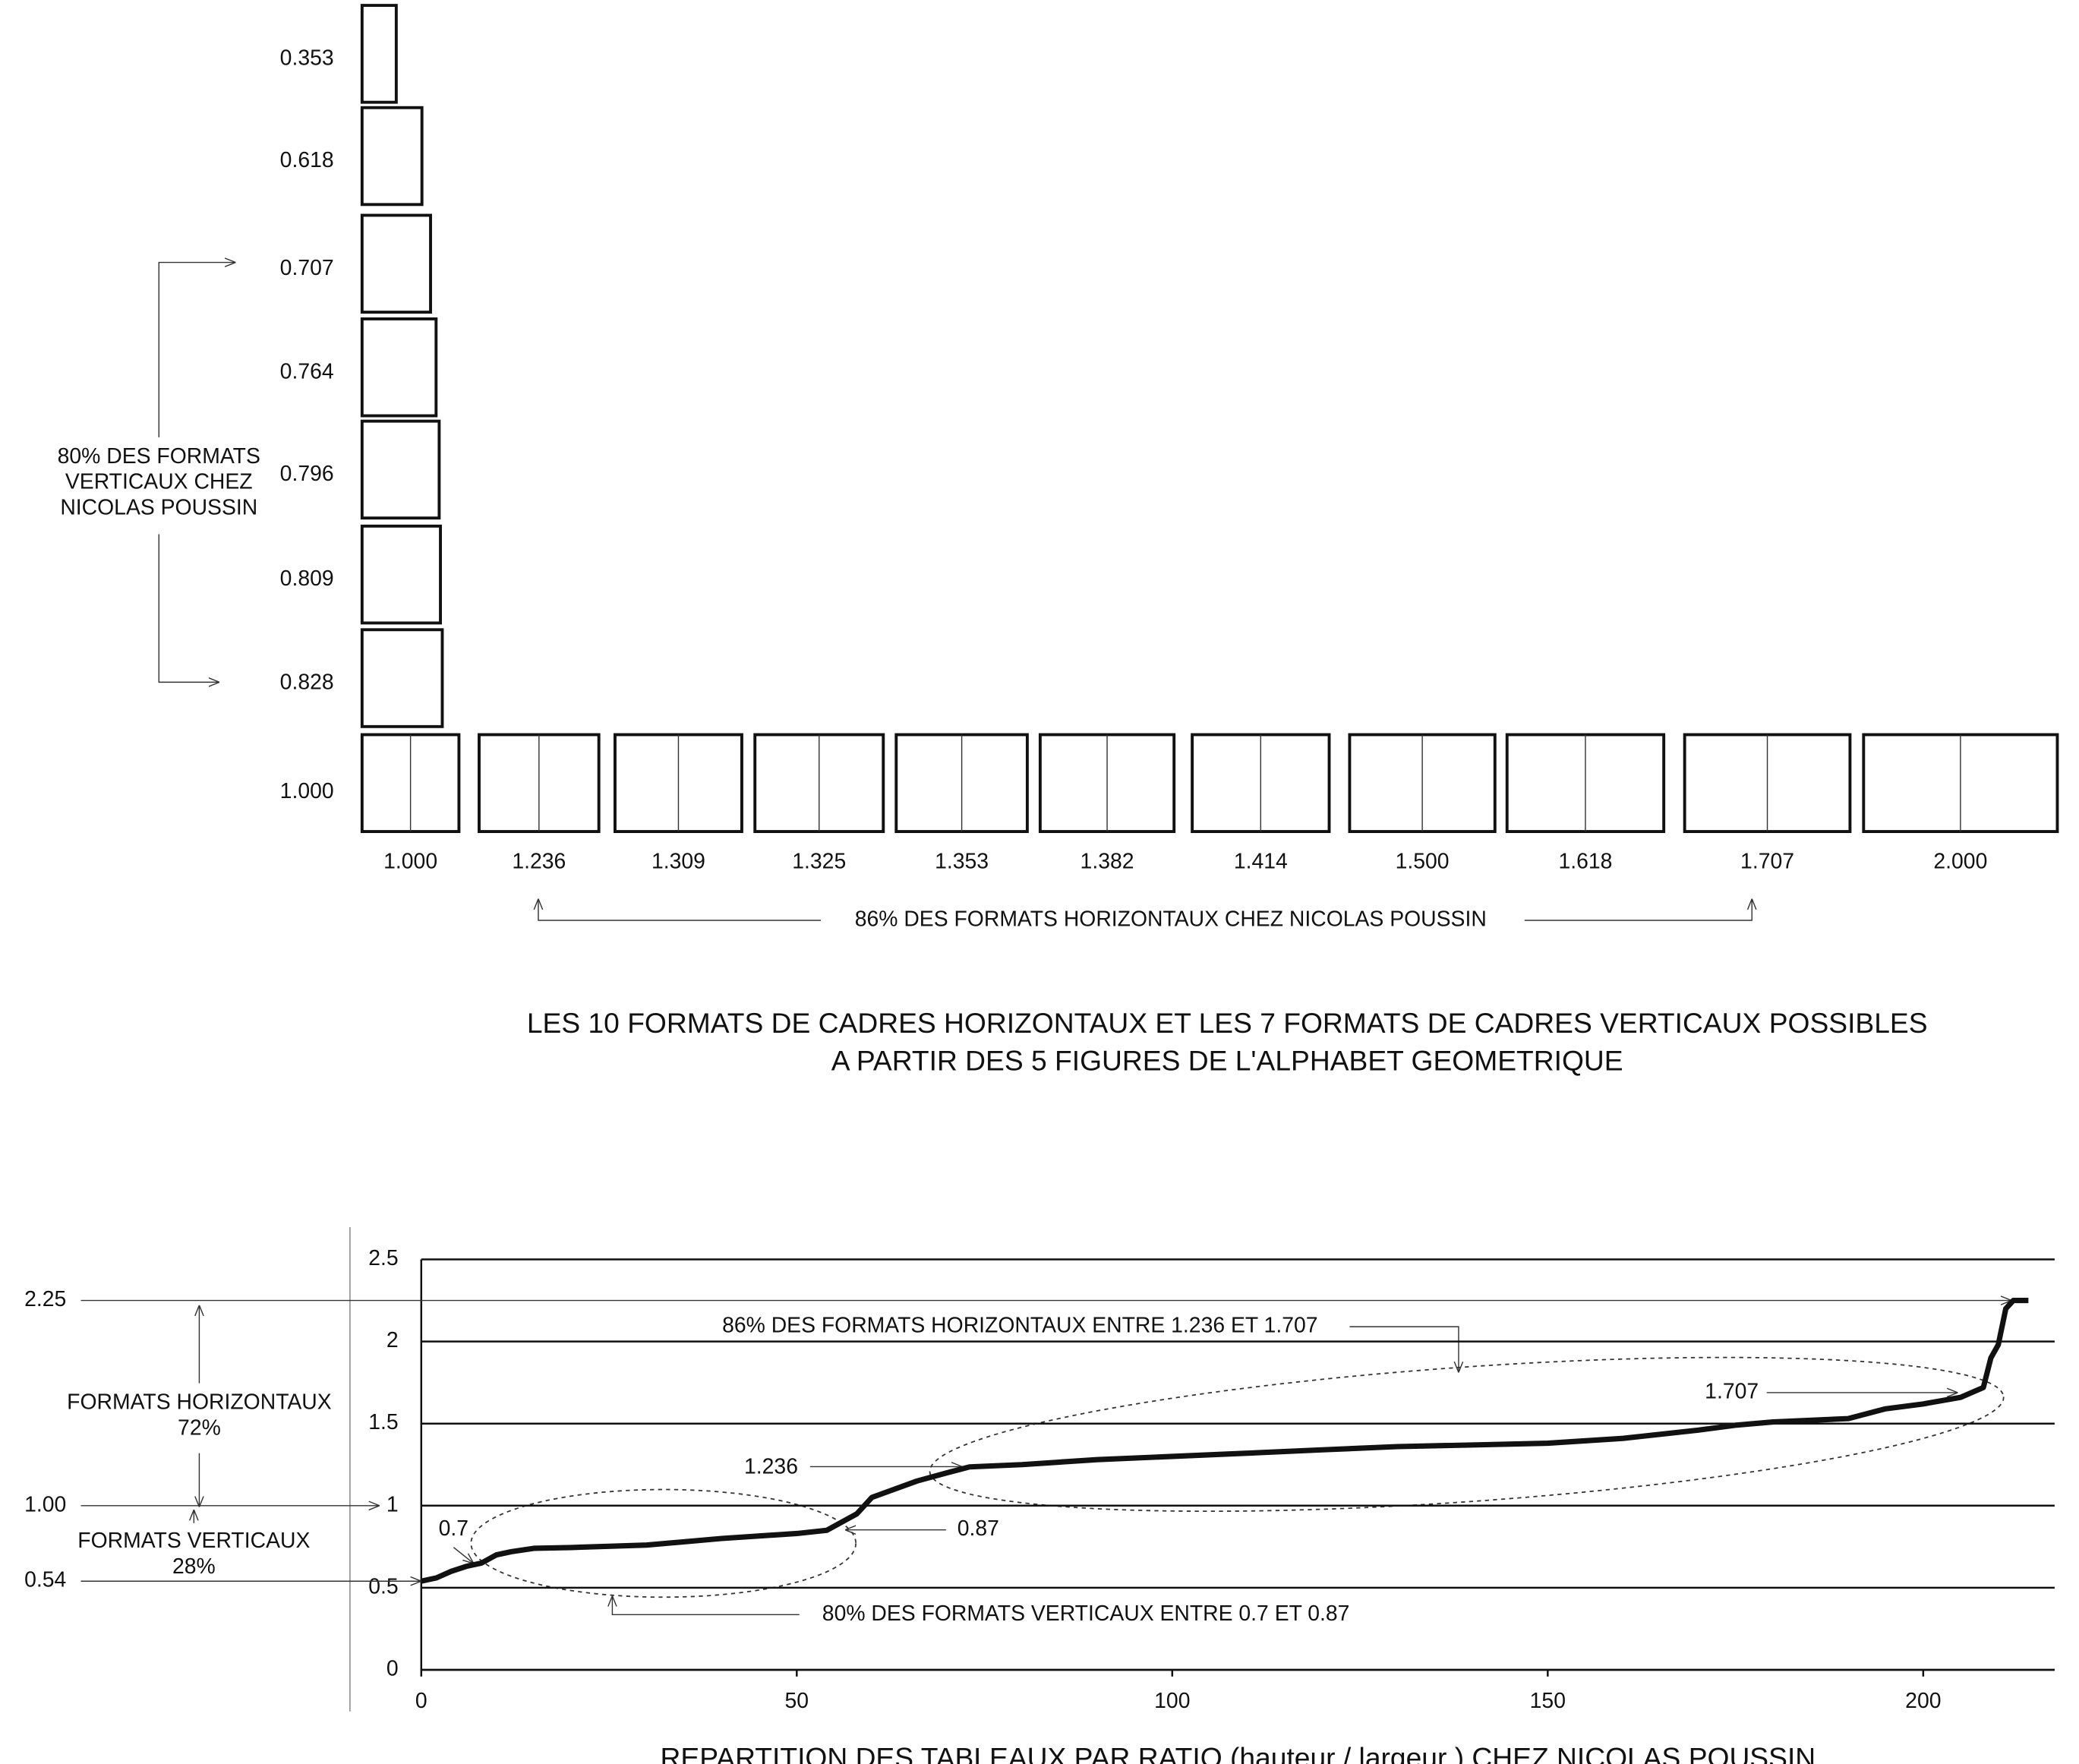  What do you see at coordinates (1923, 1701) in the screenshot?
I see `x-tick-label: 200` at bounding box center [1923, 1701].